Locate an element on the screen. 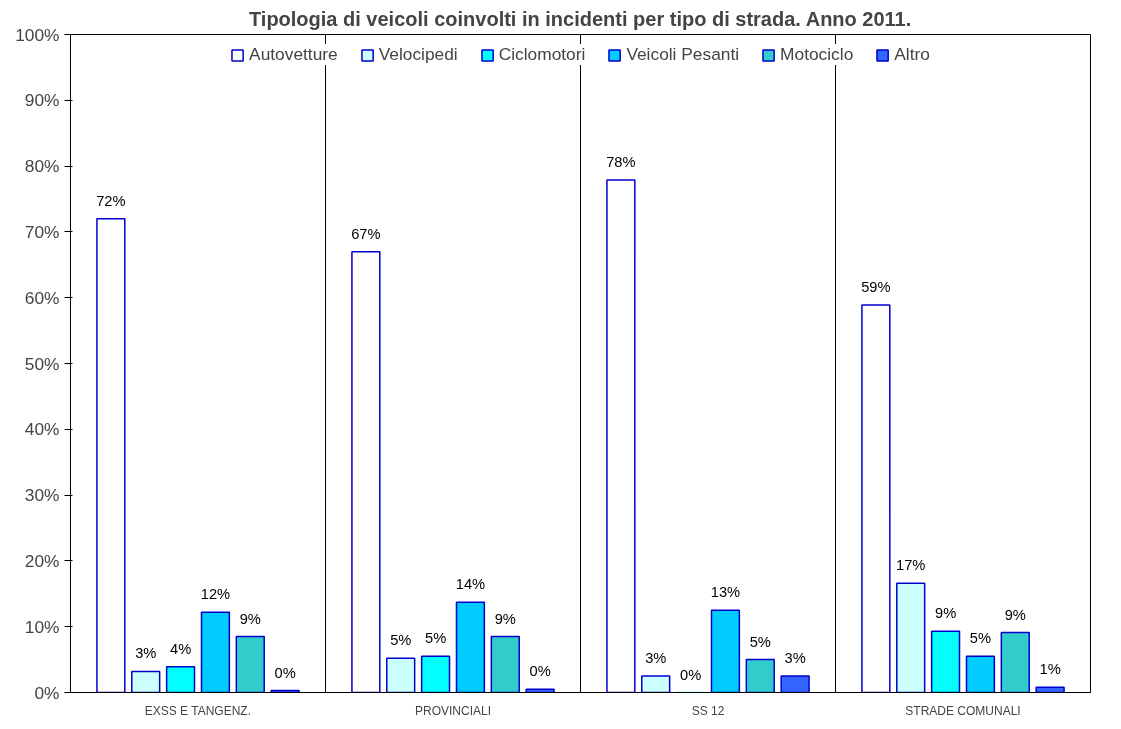 The height and width of the screenshot is (729, 1121). data-label: 67% is located at coordinates (366, 233).